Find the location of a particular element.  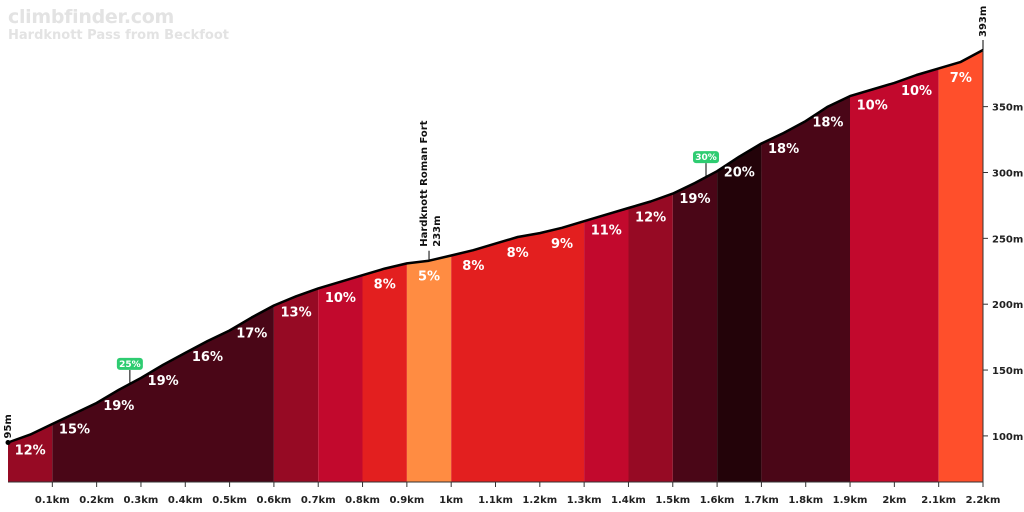

y-tick-label: 150m is located at coordinates (1007, 371).